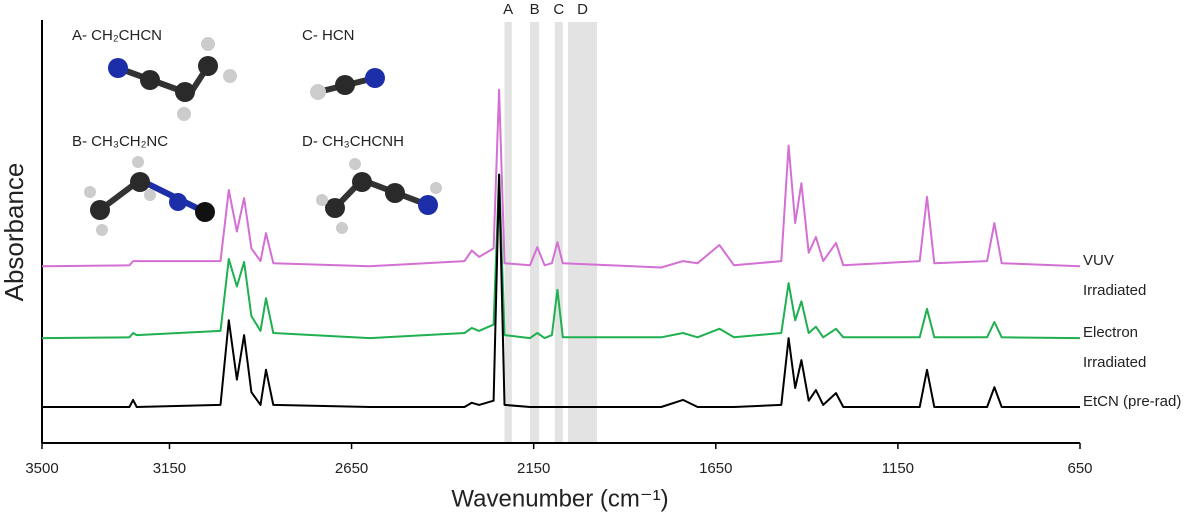 The width and height of the screenshot is (1200, 517). What do you see at coordinates (535, 9) in the screenshot?
I see `band-label: B` at bounding box center [535, 9].